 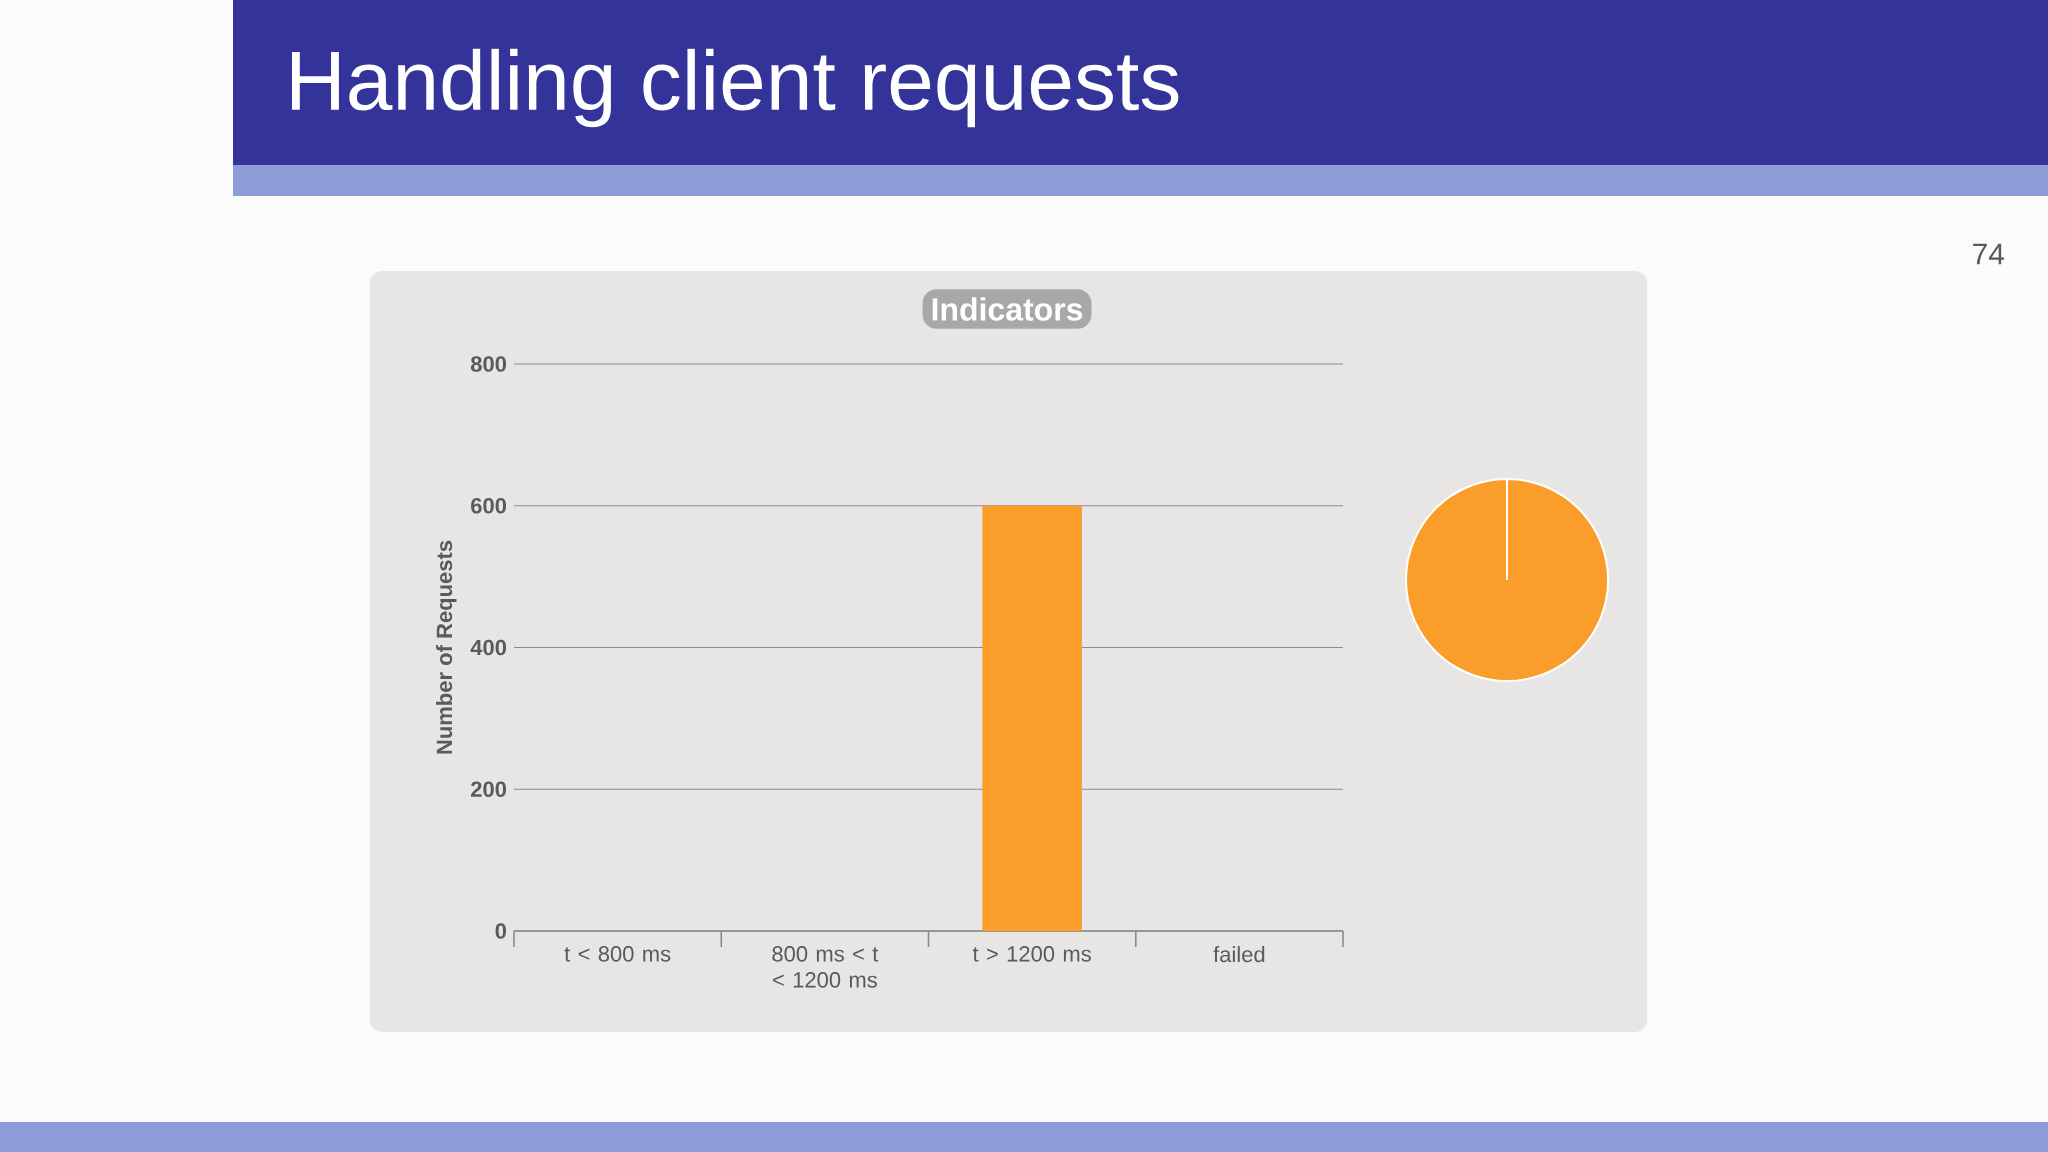 What do you see at coordinates (488, 364) in the screenshot?
I see `y-tick-label: 800` at bounding box center [488, 364].